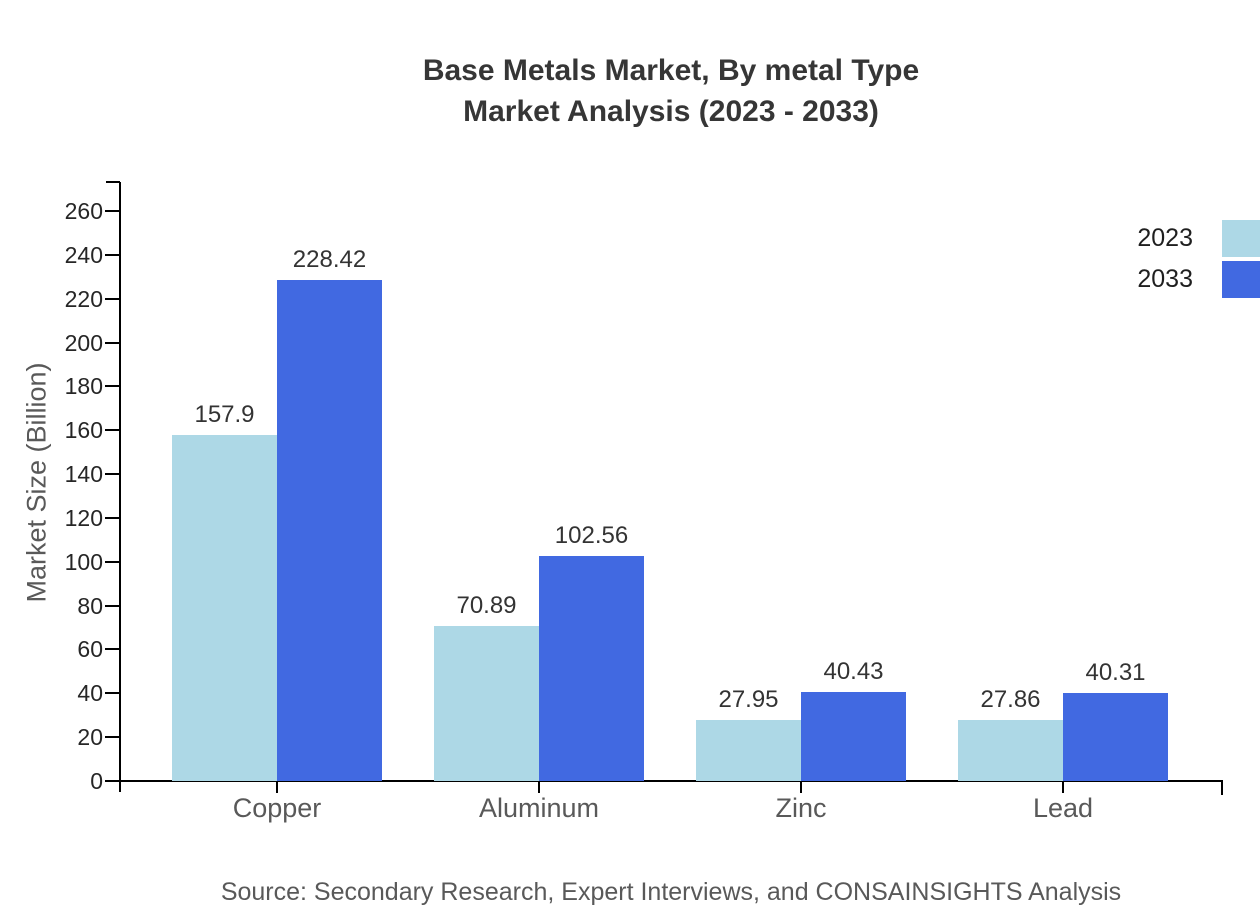  Describe the element at coordinates (83, 298) in the screenshot. I see `y-tick-label: 220` at that location.